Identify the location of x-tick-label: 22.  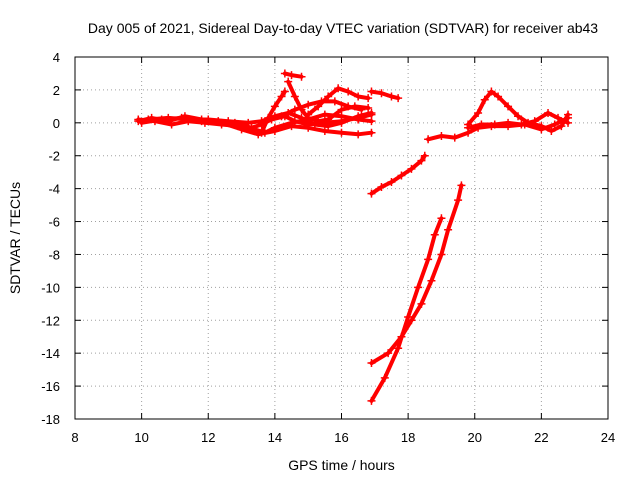
(541, 437).